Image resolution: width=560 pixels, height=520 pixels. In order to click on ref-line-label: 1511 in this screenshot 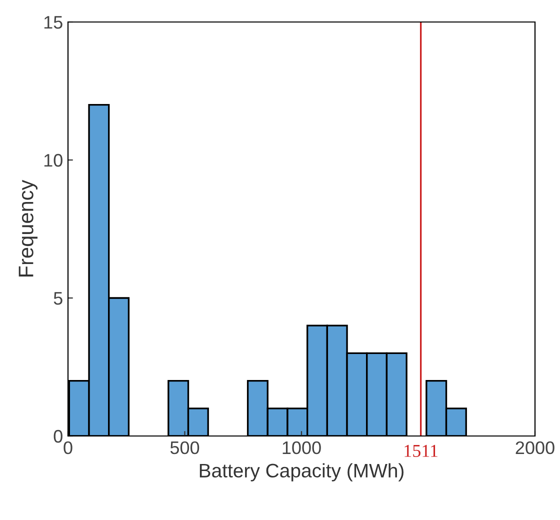, I will do `click(421, 450)`.